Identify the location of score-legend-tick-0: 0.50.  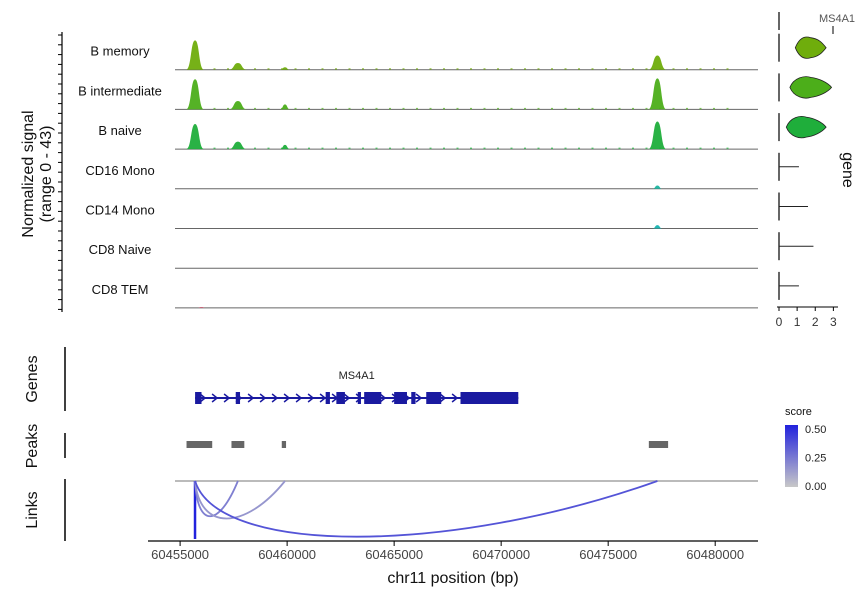
(815, 430).